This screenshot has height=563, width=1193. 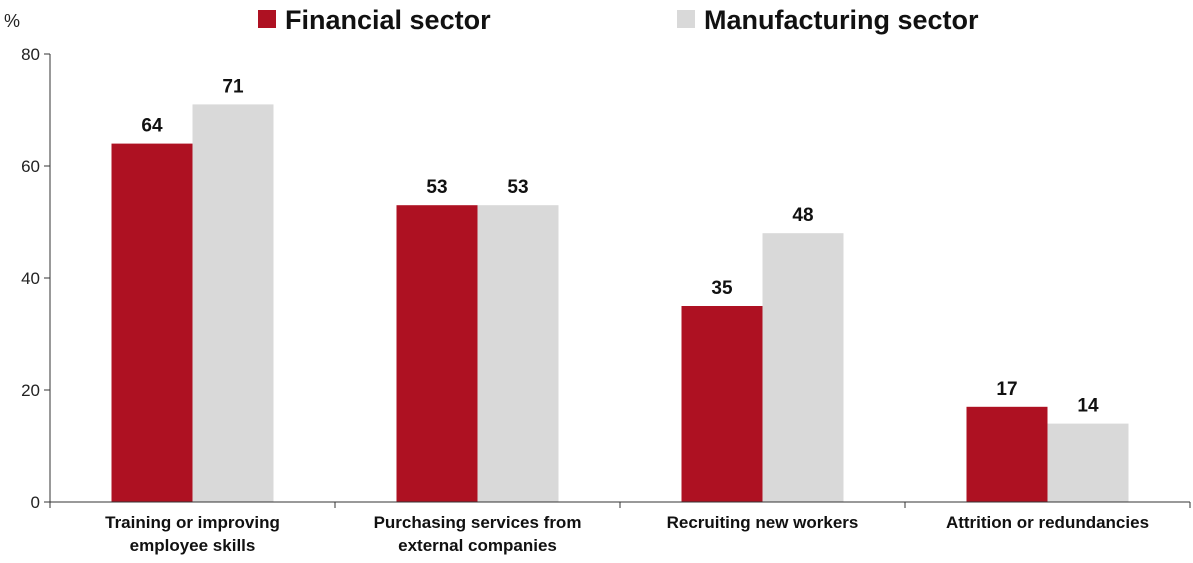 What do you see at coordinates (30, 278) in the screenshot?
I see `y-tick-label: 40` at bounding box center [30, 278].